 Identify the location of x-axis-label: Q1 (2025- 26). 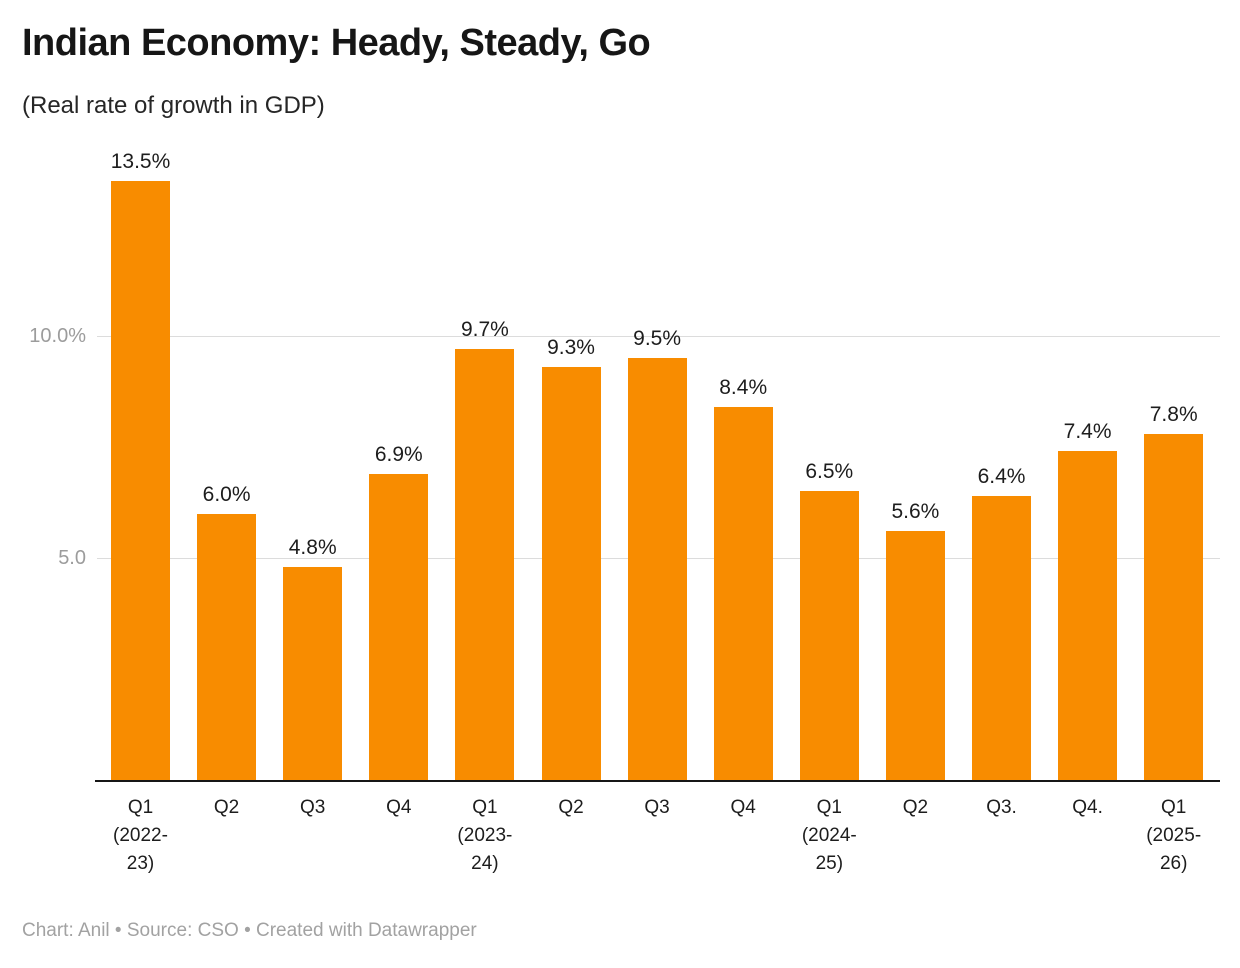
(1174, 835).